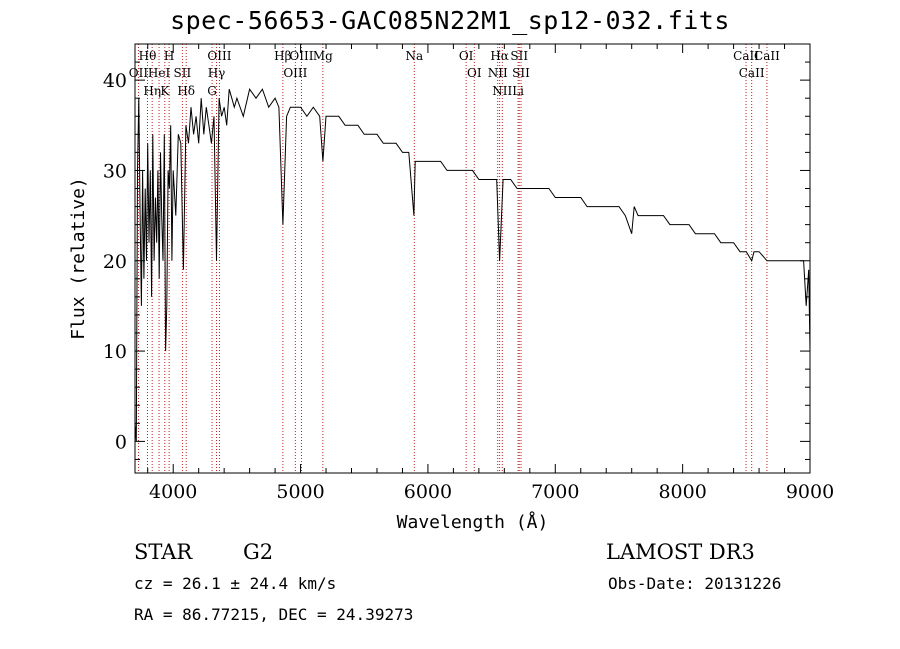 The width and height of the screenshot is (900, 649). Describe the element at coordinates (173, 492) in the screenshot. I see `x-tick-label: 4000` at that location.